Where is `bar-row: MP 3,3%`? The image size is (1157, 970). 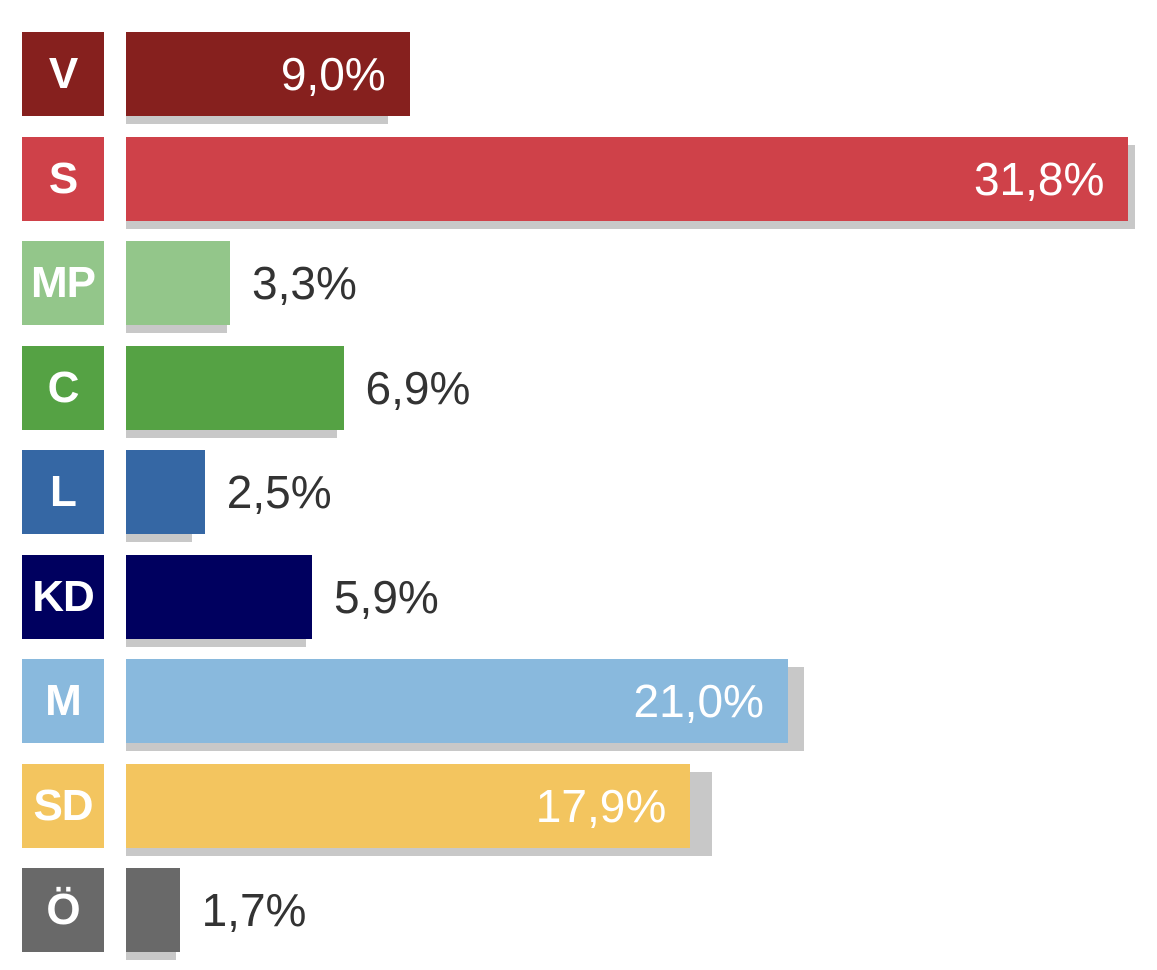
bar-row: MP 3,3% is located at coordinates (578, 287).